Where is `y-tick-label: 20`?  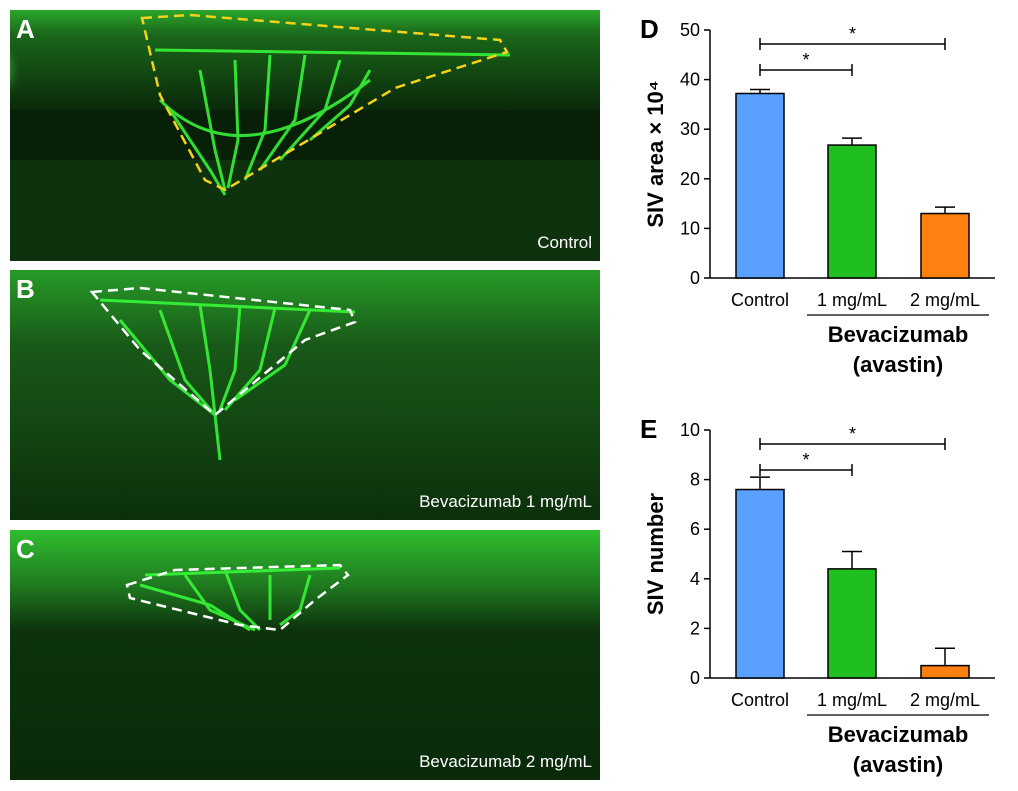 y-tick-label: 20 is located at coordinates (690, 179).